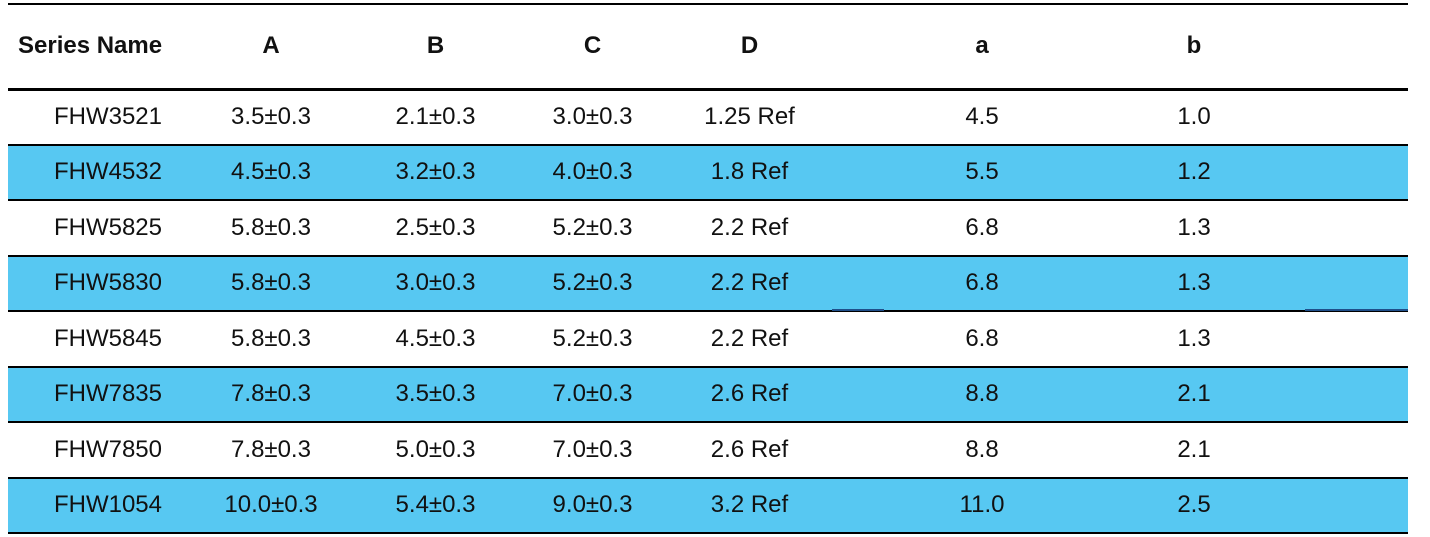 This screenshot has height=537, width=1430. I want to click on cell-a-lower: 5.5, so click(982, 172).